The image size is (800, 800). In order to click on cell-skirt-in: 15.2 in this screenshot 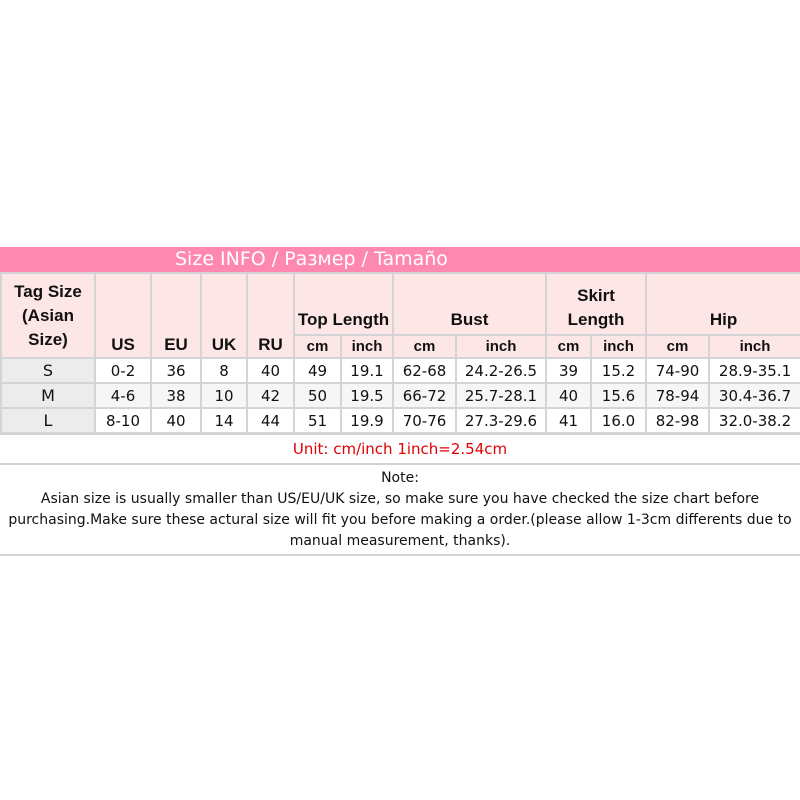, I will do `click(618, 370)`.